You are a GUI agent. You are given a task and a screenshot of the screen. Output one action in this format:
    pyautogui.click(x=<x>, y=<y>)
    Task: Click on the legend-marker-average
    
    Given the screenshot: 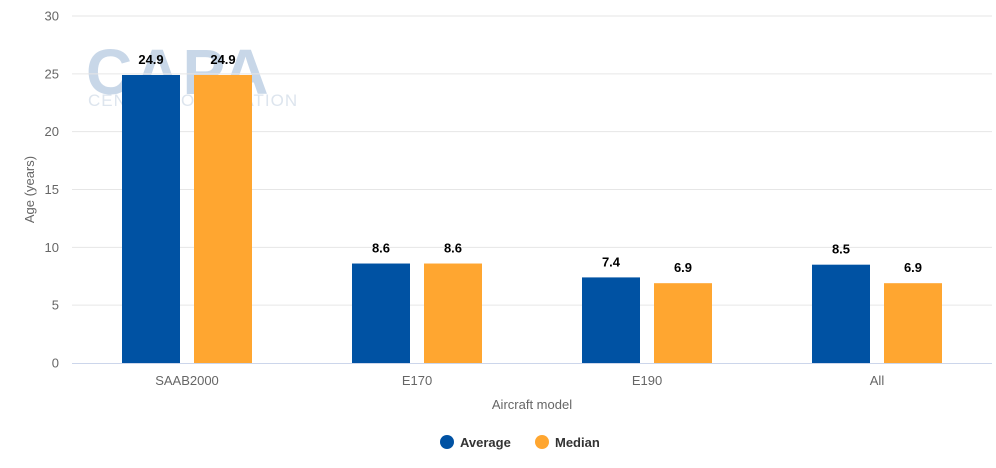 What is the action you would take?
    pyautogui.click(x=447, y=442)
    